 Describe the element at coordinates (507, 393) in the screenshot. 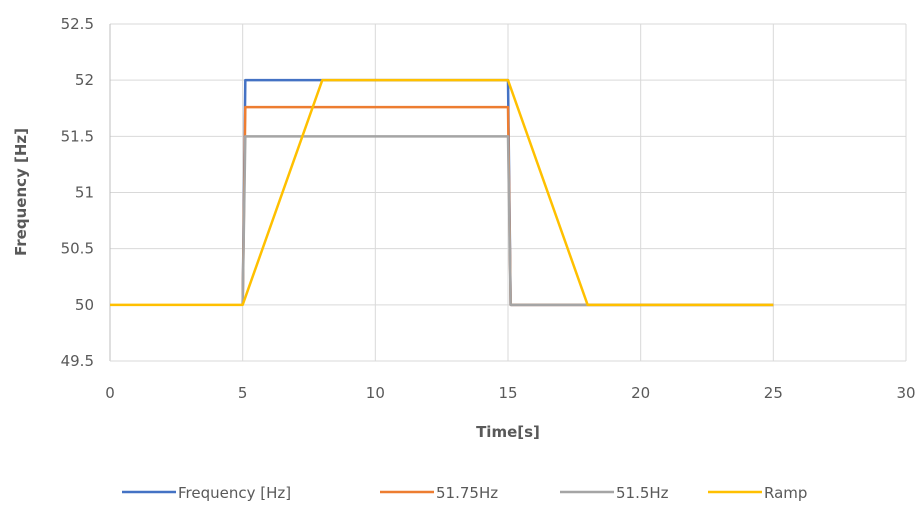

I see `x-tick-label: 15` at that location.